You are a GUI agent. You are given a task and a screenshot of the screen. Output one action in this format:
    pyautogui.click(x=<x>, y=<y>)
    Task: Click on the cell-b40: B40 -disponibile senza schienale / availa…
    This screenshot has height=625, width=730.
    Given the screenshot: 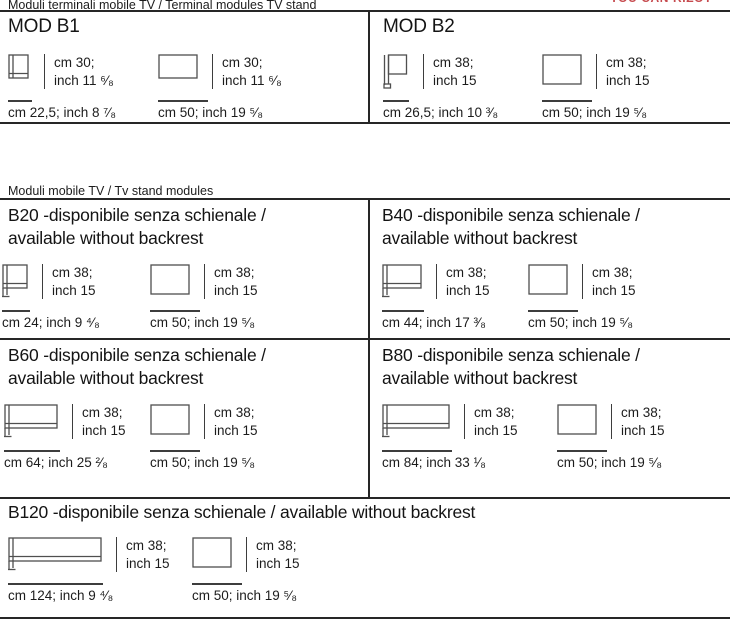 What is the action you would take?
    pyautogui.click(x=549, y=268)
    